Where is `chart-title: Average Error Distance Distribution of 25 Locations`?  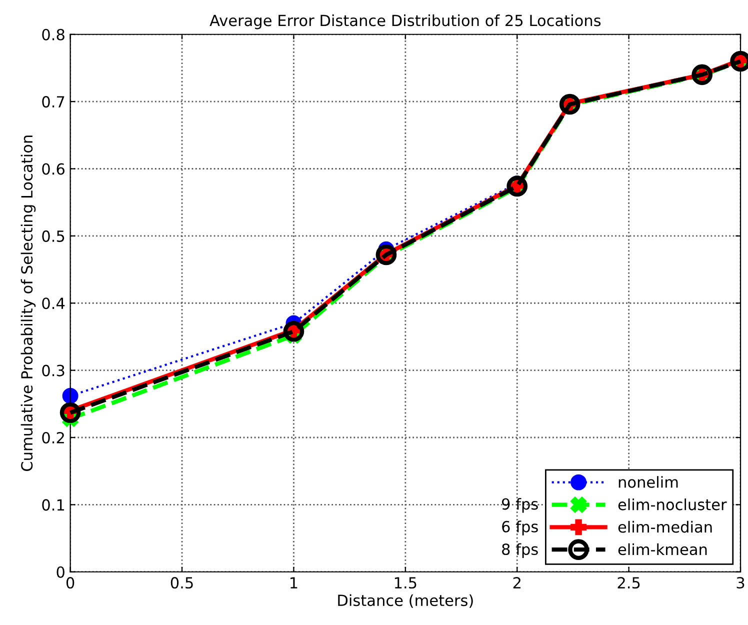
chart-title: Average Error Distance Distribution of 25 Locations is located at coordinates (405, 22).